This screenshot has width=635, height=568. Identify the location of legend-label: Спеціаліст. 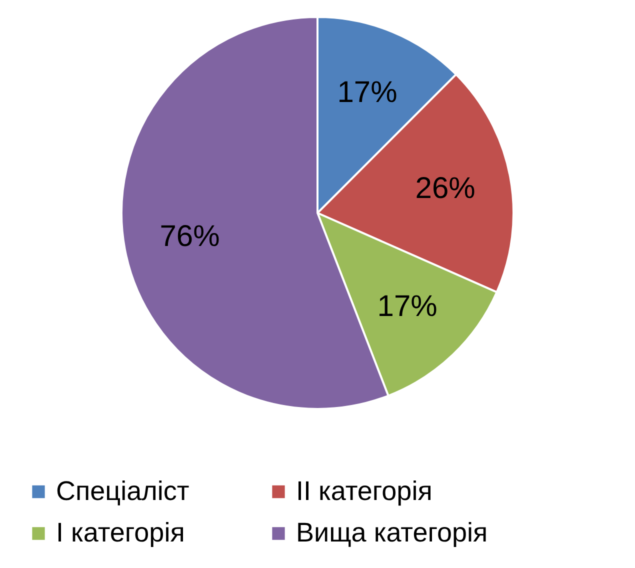
(123, 491).